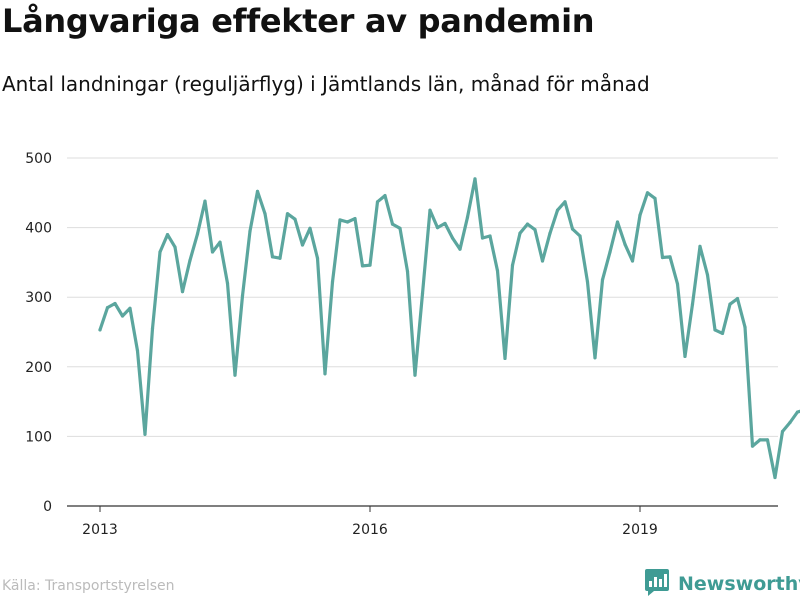 The height and width of the screenshot is (600, 800). What do you see at coordinates (38, 368) in the screenshot?
I see `y-tick-label: 200` at bounding box center [38, 368].